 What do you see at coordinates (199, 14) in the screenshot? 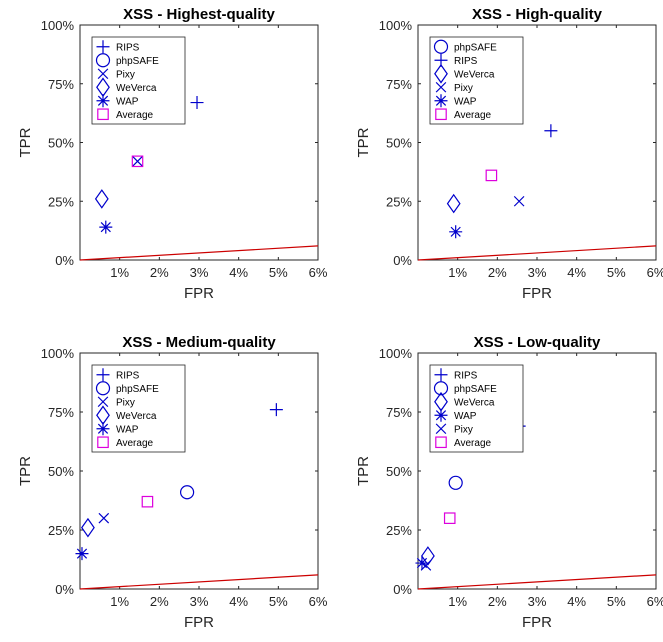
I see `chart-title: XSS - Highest-quality` at bounding box center [199, 14].